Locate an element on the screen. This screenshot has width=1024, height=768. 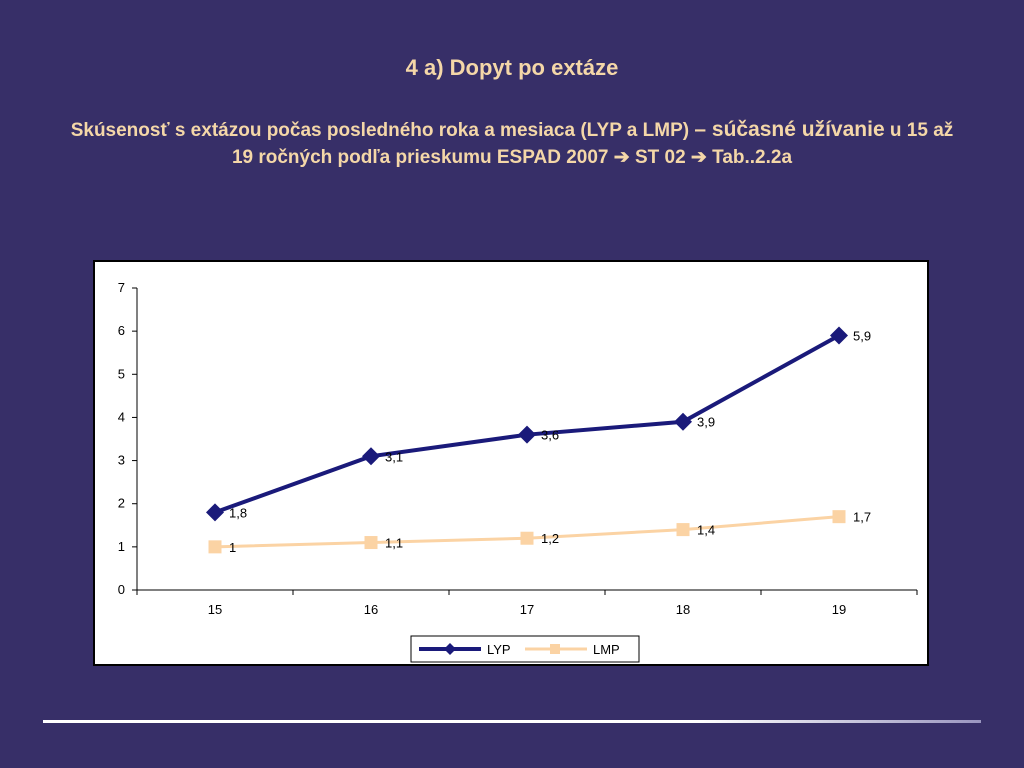
y-tick-label: 6 is located at coordinates (121, 330).